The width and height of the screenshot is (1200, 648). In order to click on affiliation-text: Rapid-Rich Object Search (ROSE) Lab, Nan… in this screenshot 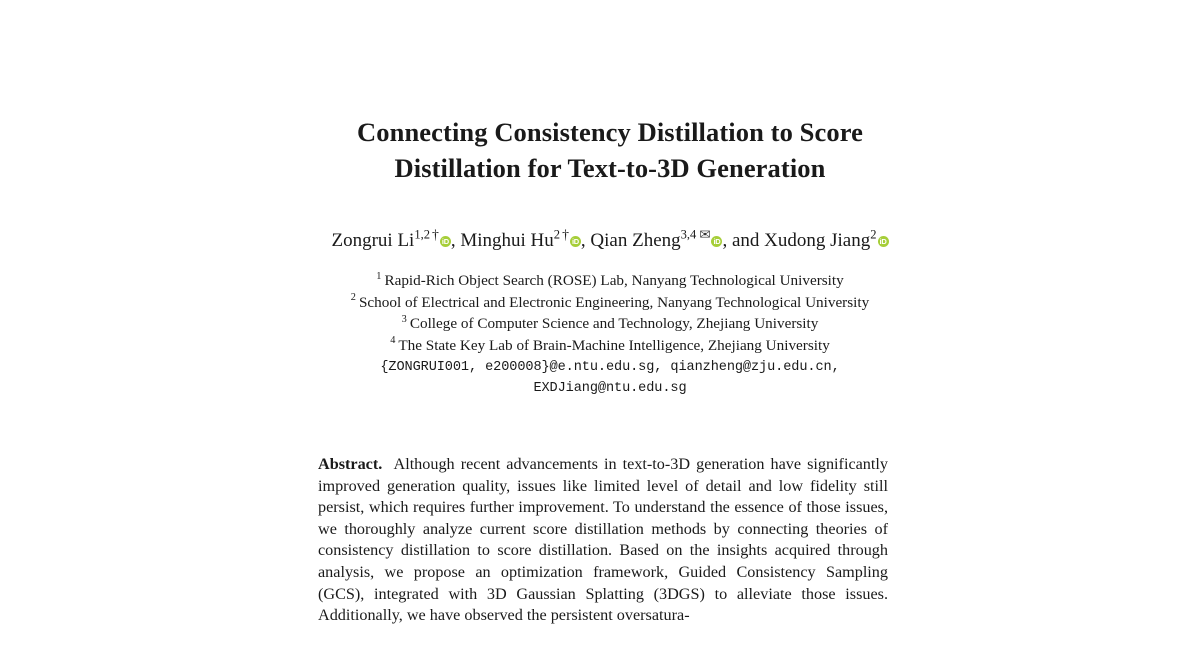, I will do `click(614, 280)`.